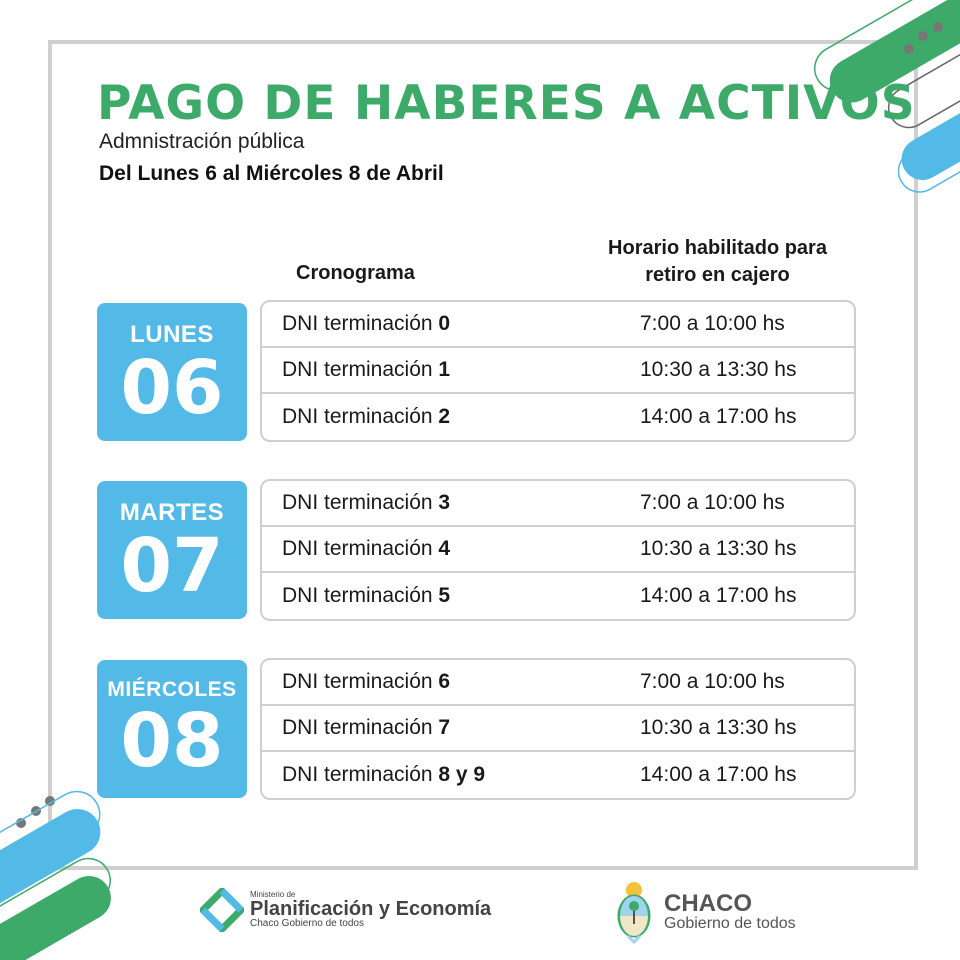 The image size is (960, 960). What do you see at coordinates (202, 141) in the screenshot?
I see `subtitle: Admnistración pública` at bounding box center [202, 141].